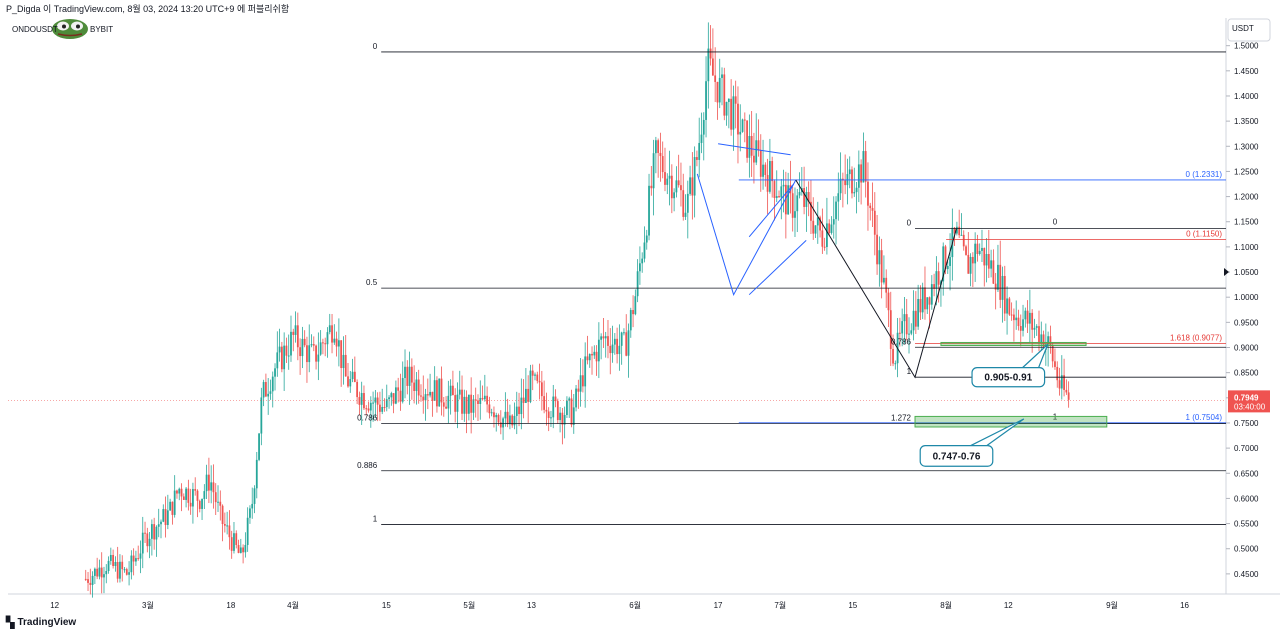  I want to click on x-tick-label: 7월, so click(780, 605).